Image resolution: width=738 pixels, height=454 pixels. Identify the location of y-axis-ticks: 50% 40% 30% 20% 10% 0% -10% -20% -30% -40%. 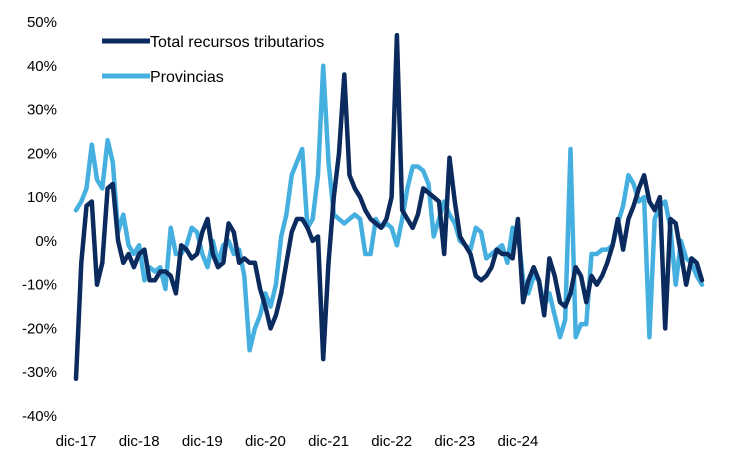
(39, 219).